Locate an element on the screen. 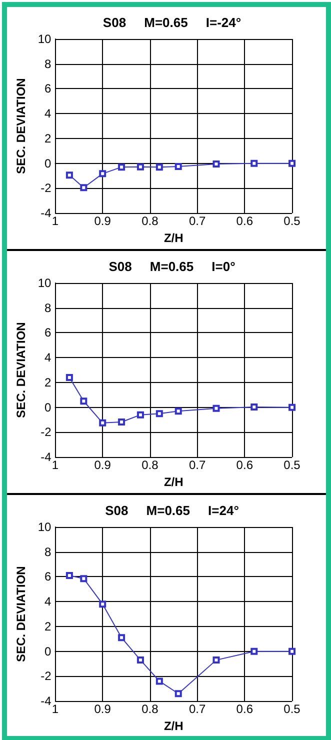 The width and height of the screenshot is (331, 740). chart-title: S08 M=0.65 I=-24° is located at coordinates (172, 22).